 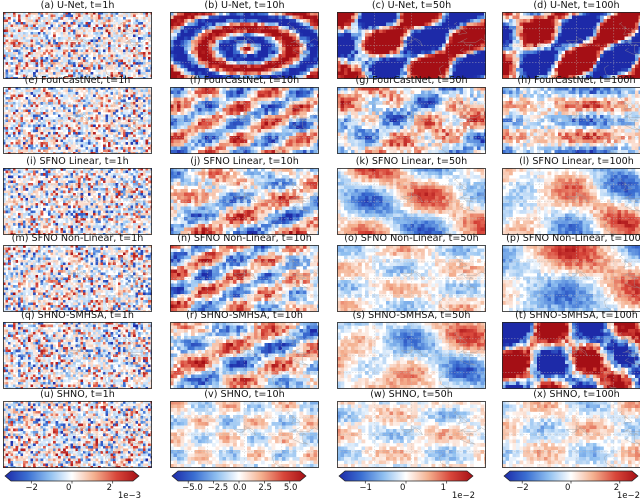 I want to click on panel-title: (t) SHNO-SMHSA, t=100h, so click(x=571, y=316).